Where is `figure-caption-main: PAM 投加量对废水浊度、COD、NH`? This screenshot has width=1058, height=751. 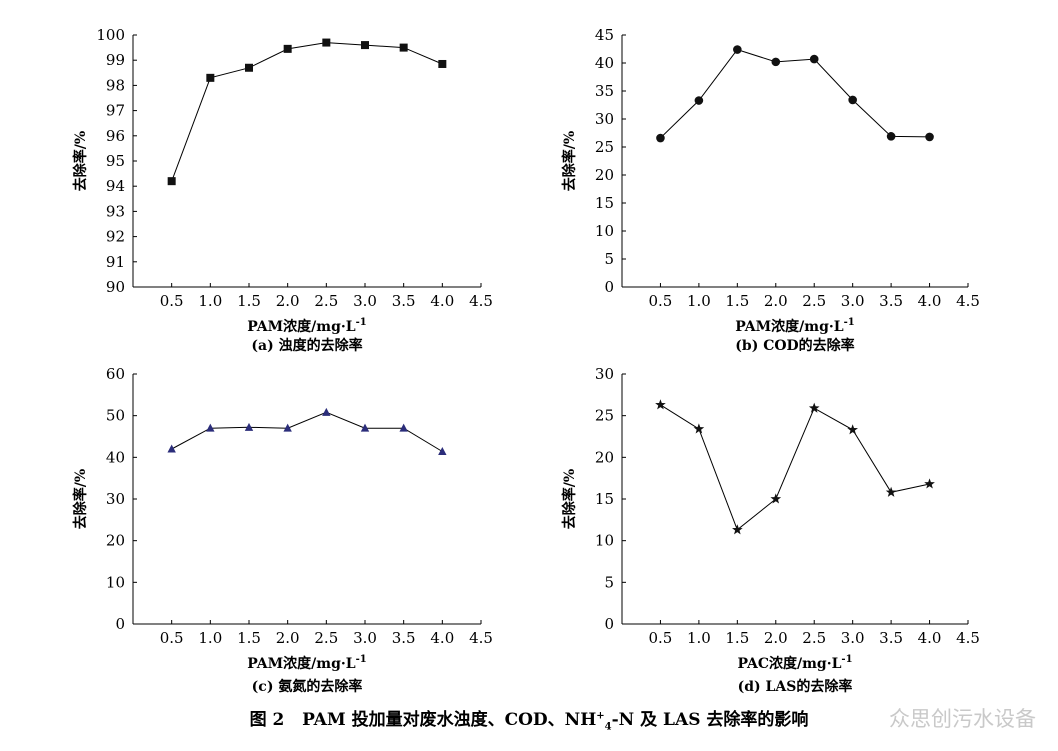
figure-caption-main: PAM 投加量对废水浊度、COD、NH is located at coordinates (449, 720).